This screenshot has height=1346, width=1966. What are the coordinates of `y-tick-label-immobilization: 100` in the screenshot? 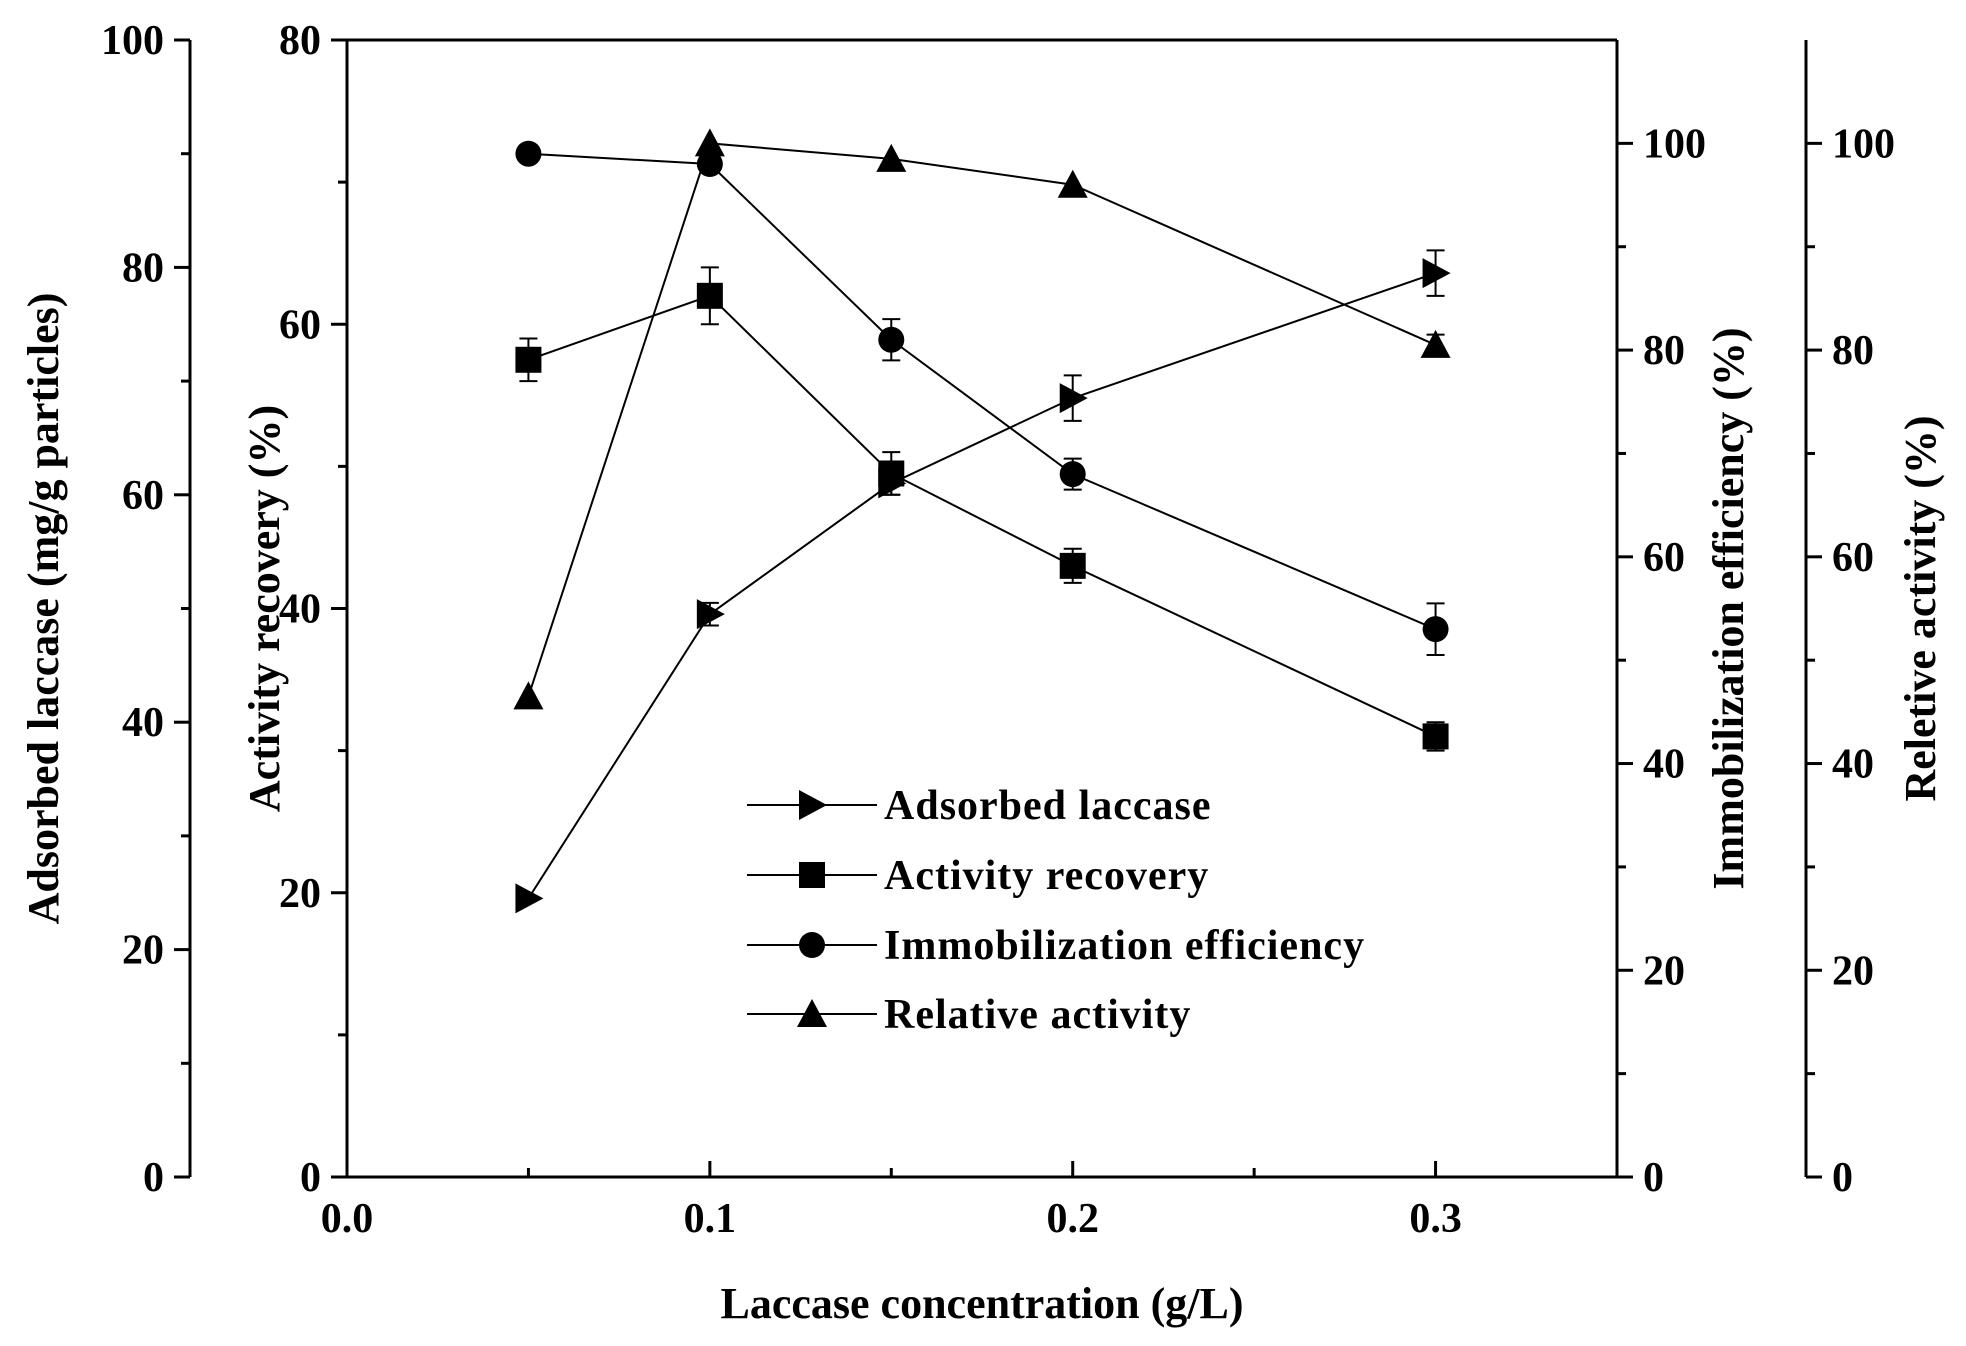 It's located at (1674, 144).